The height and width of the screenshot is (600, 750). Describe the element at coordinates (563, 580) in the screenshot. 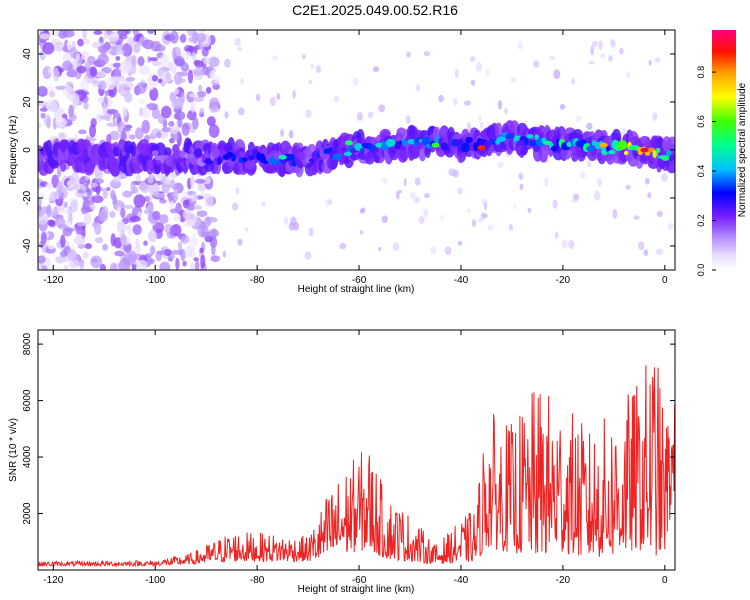

I see `snr-x-tick-label: -20` at that location.